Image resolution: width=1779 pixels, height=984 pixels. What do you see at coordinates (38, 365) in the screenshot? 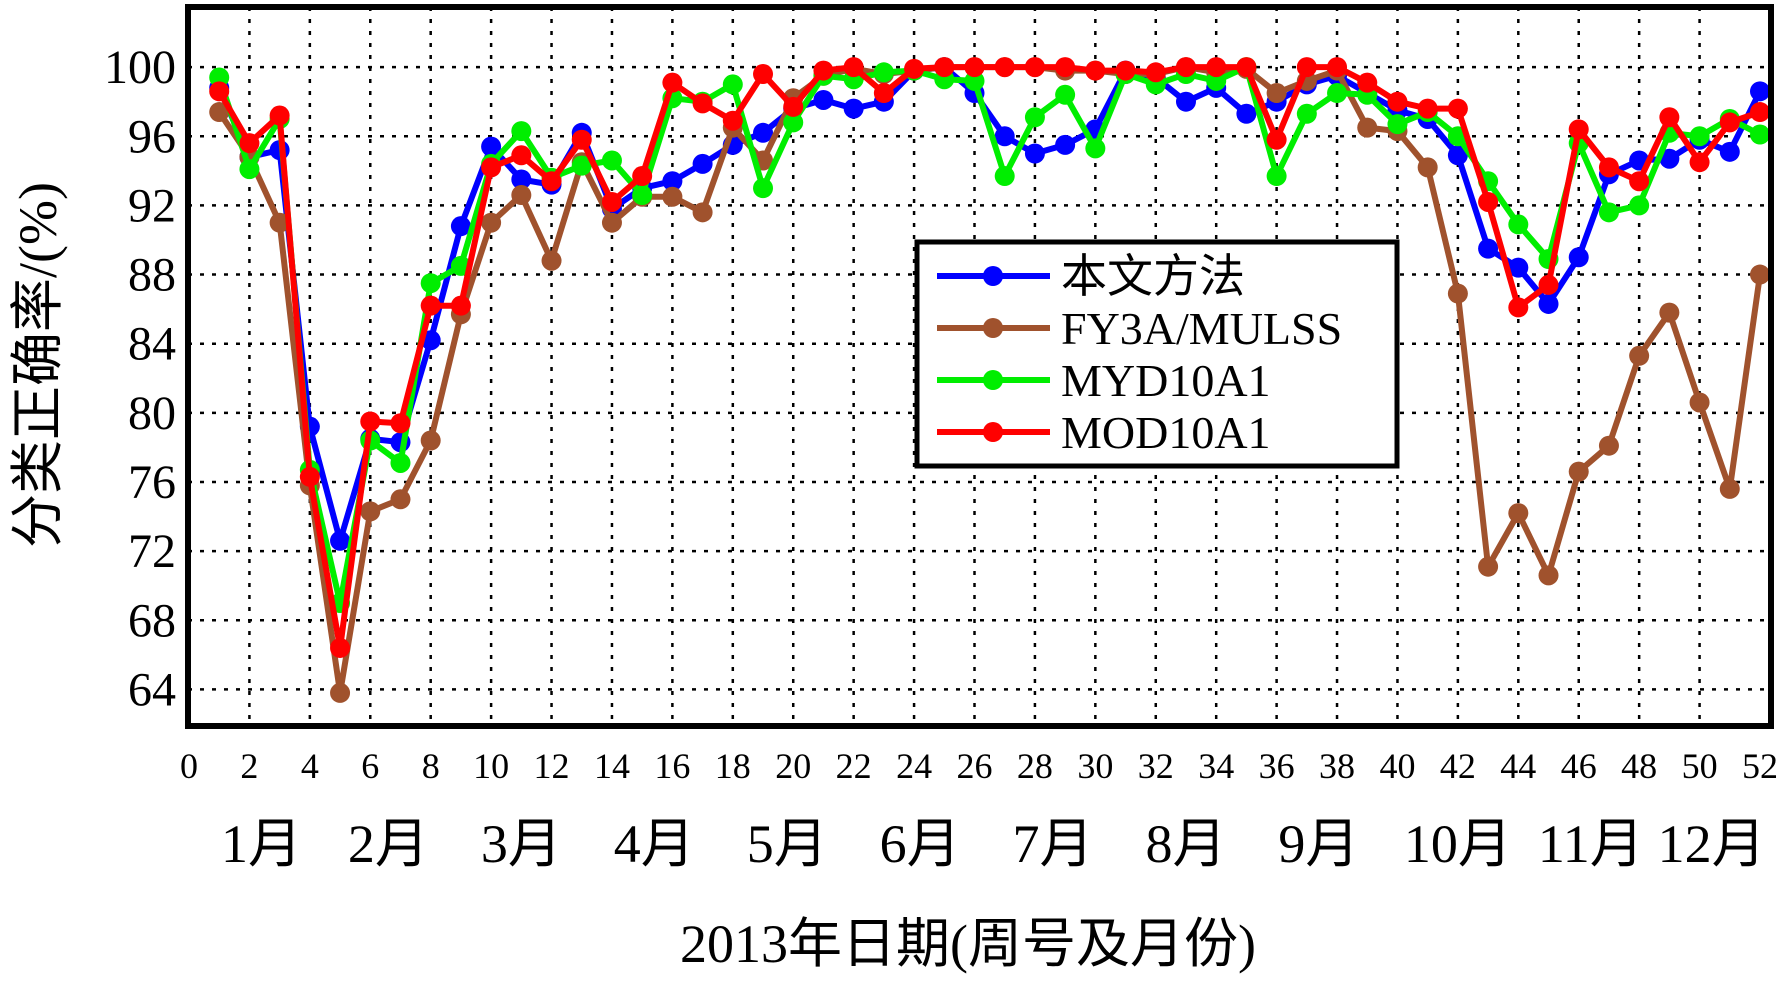
I see `y-axis-label: 分类正确率/(%)` at bounding box center [38, 365].